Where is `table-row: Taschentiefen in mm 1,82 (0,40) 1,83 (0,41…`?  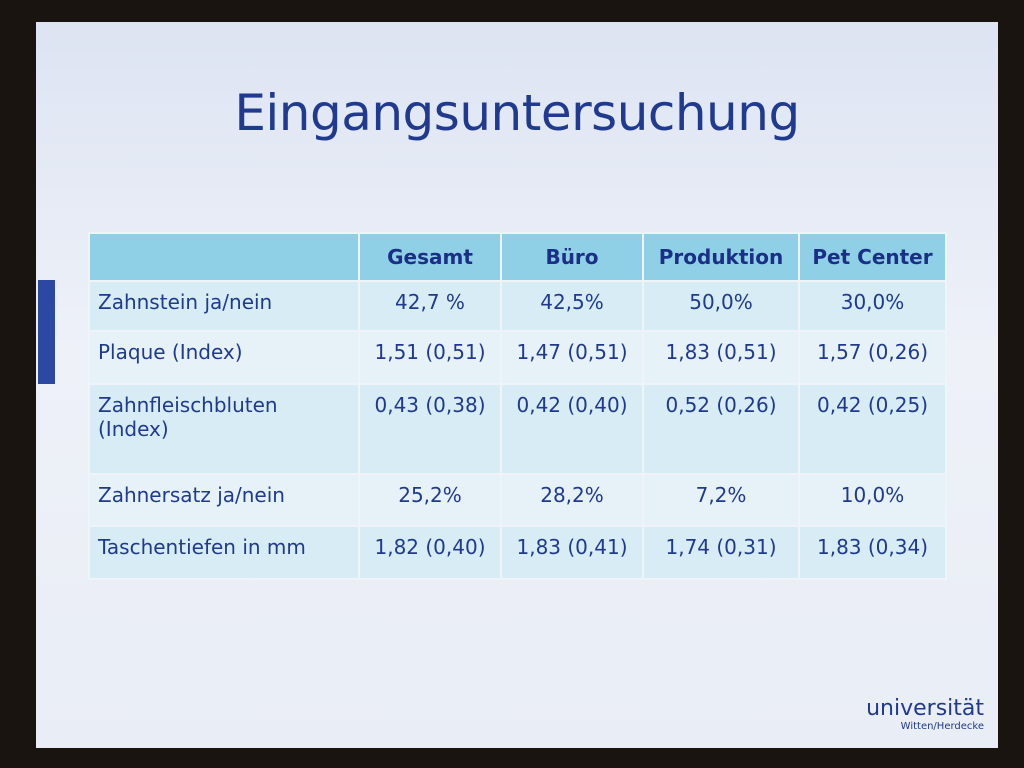 table-row: Taschentiefen in mm 1,82 (0,40) 1,83 (0,41… is located at coordinates (517, 552).